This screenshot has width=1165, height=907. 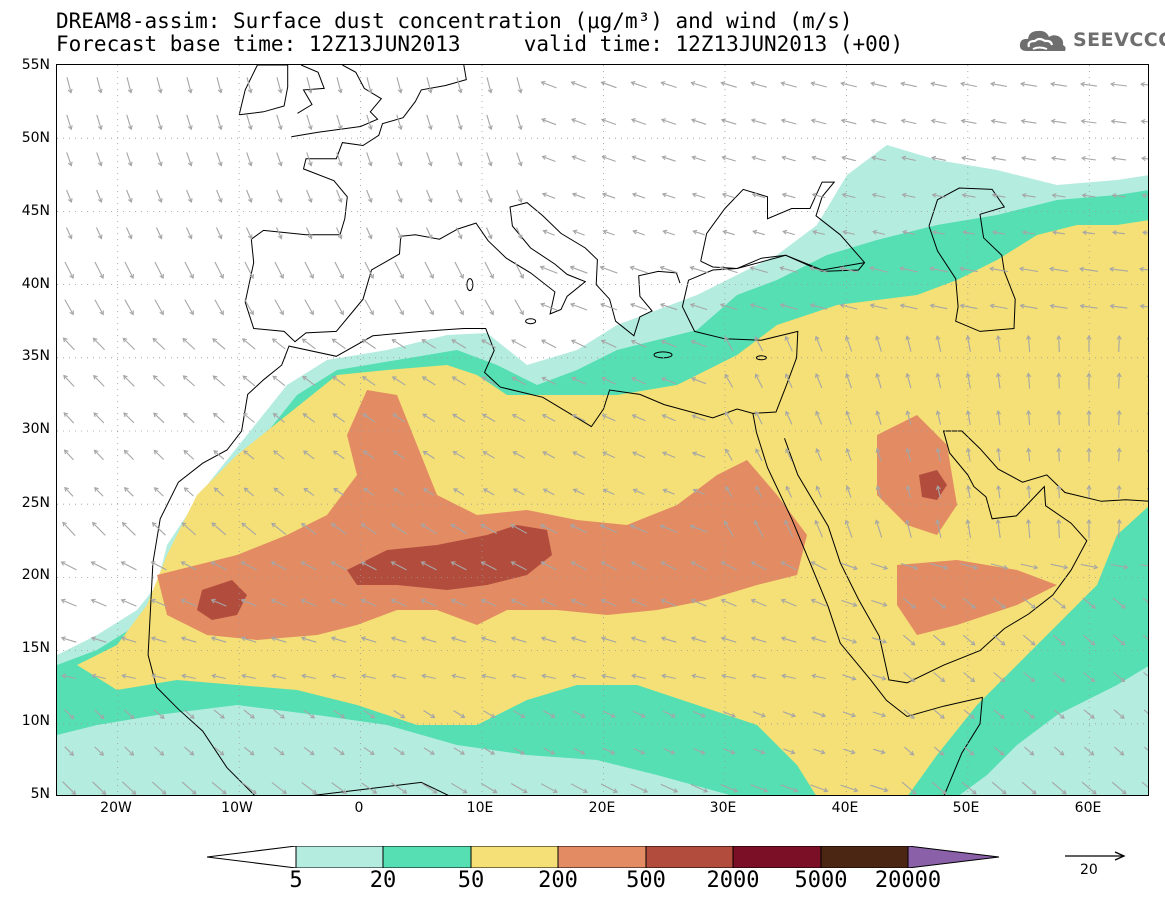 What do you see at coordinates (359, 808) in the screenshot?
I see `lon-label-0: 0` at bounding box center [359, 808].